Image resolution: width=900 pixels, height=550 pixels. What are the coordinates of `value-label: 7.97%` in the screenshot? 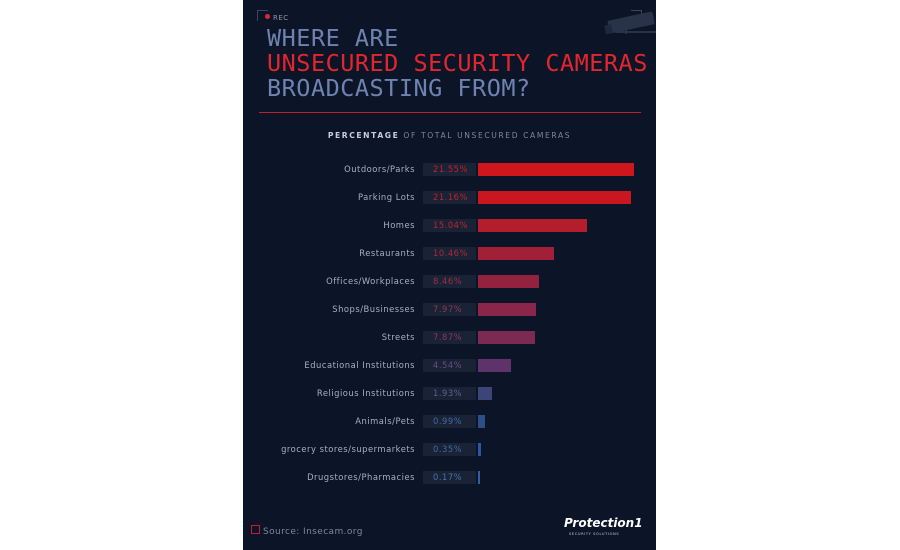 It's located at (448, 309).